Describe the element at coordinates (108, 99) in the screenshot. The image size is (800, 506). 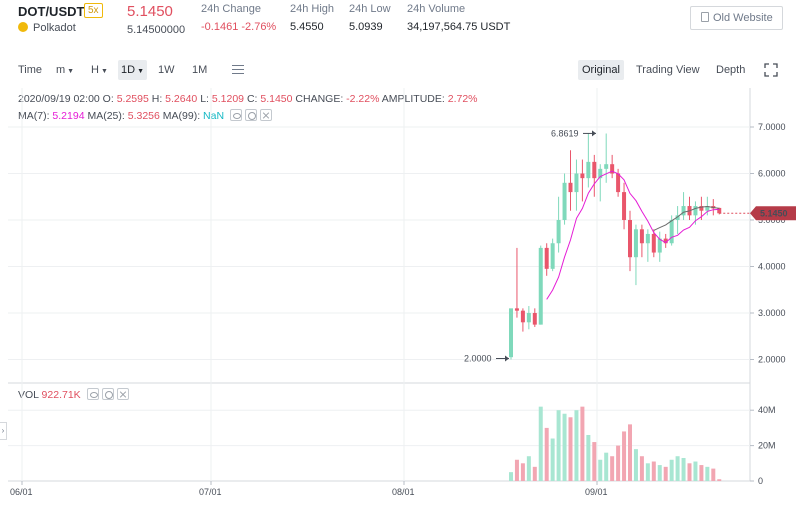
I see `open-label: O:` at that location.